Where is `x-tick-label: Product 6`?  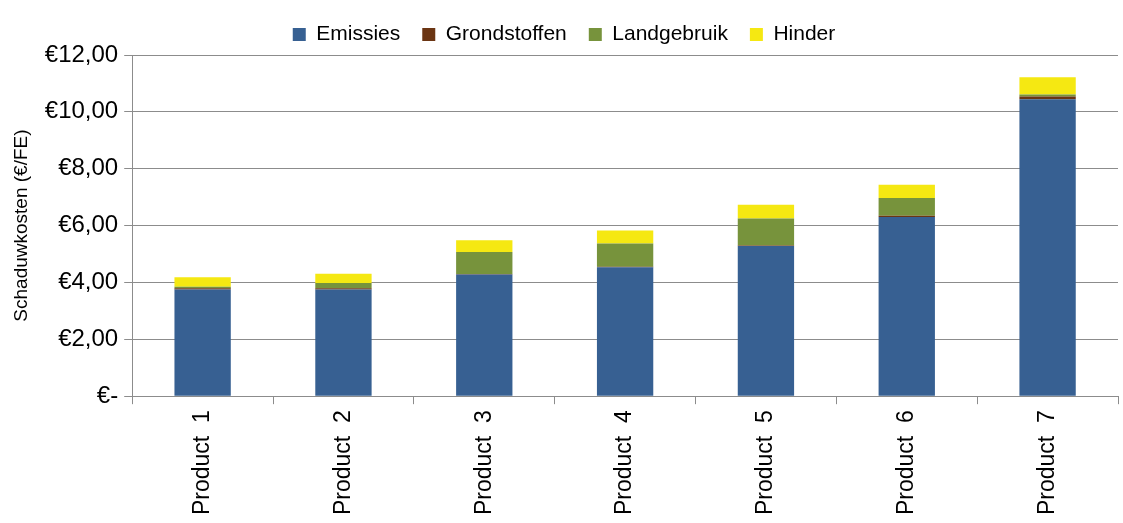
x-tick-label: Product 6 is located at coordinates (905, 463).